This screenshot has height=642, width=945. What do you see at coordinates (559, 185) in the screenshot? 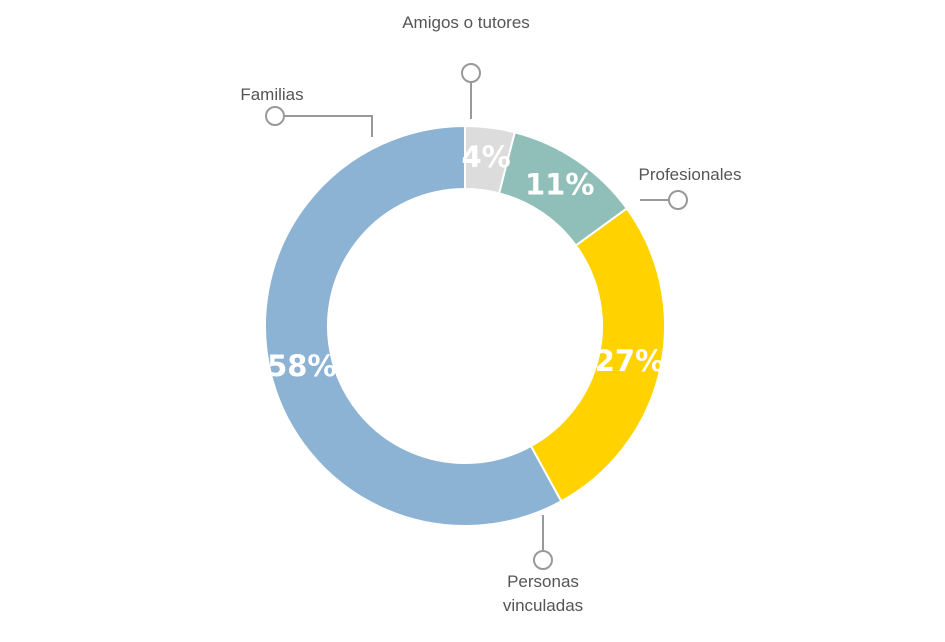
I see `value-label: 11%` at bounding box center [559, 185].